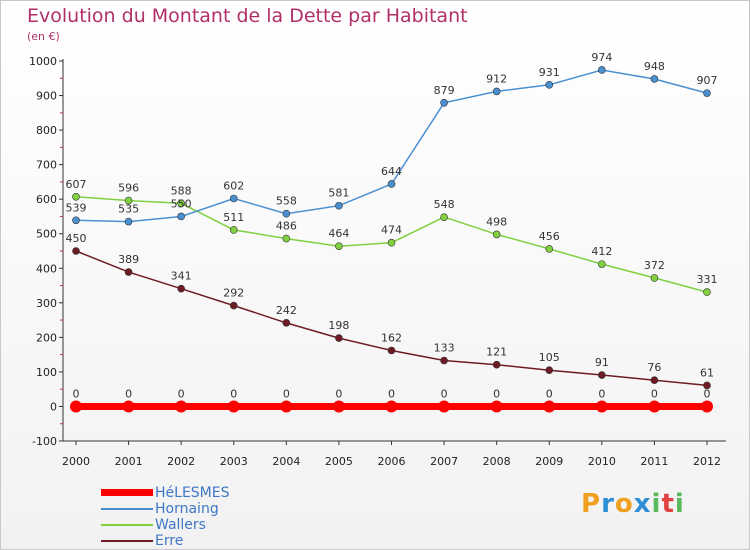  I want to click on data-label: 588, so click(181, 190).